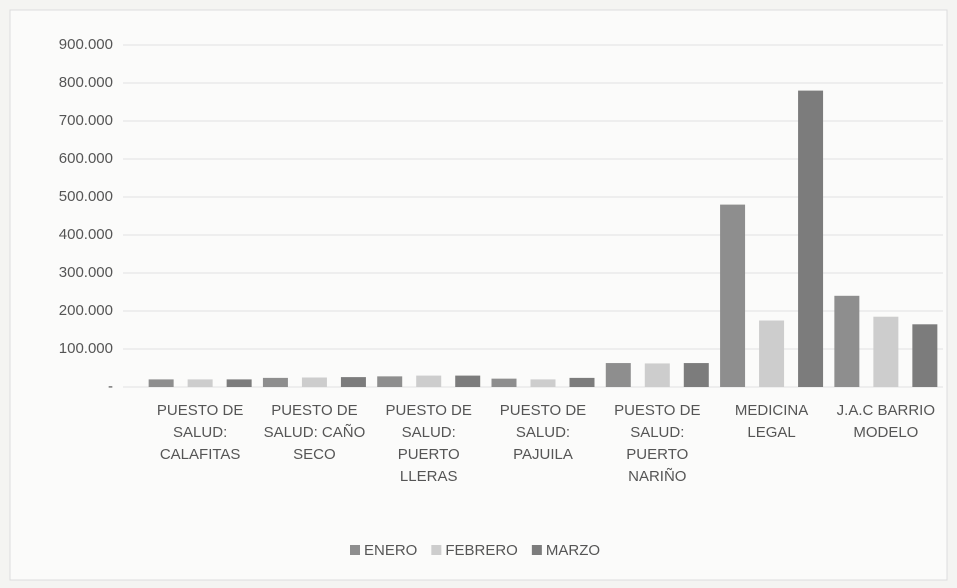 This screenshot has height=588, width=957. What do you see at coordinates (86, 120) in the screenshot?
I see `y-tick-label: 700.000` at bounding box center [86, 120].